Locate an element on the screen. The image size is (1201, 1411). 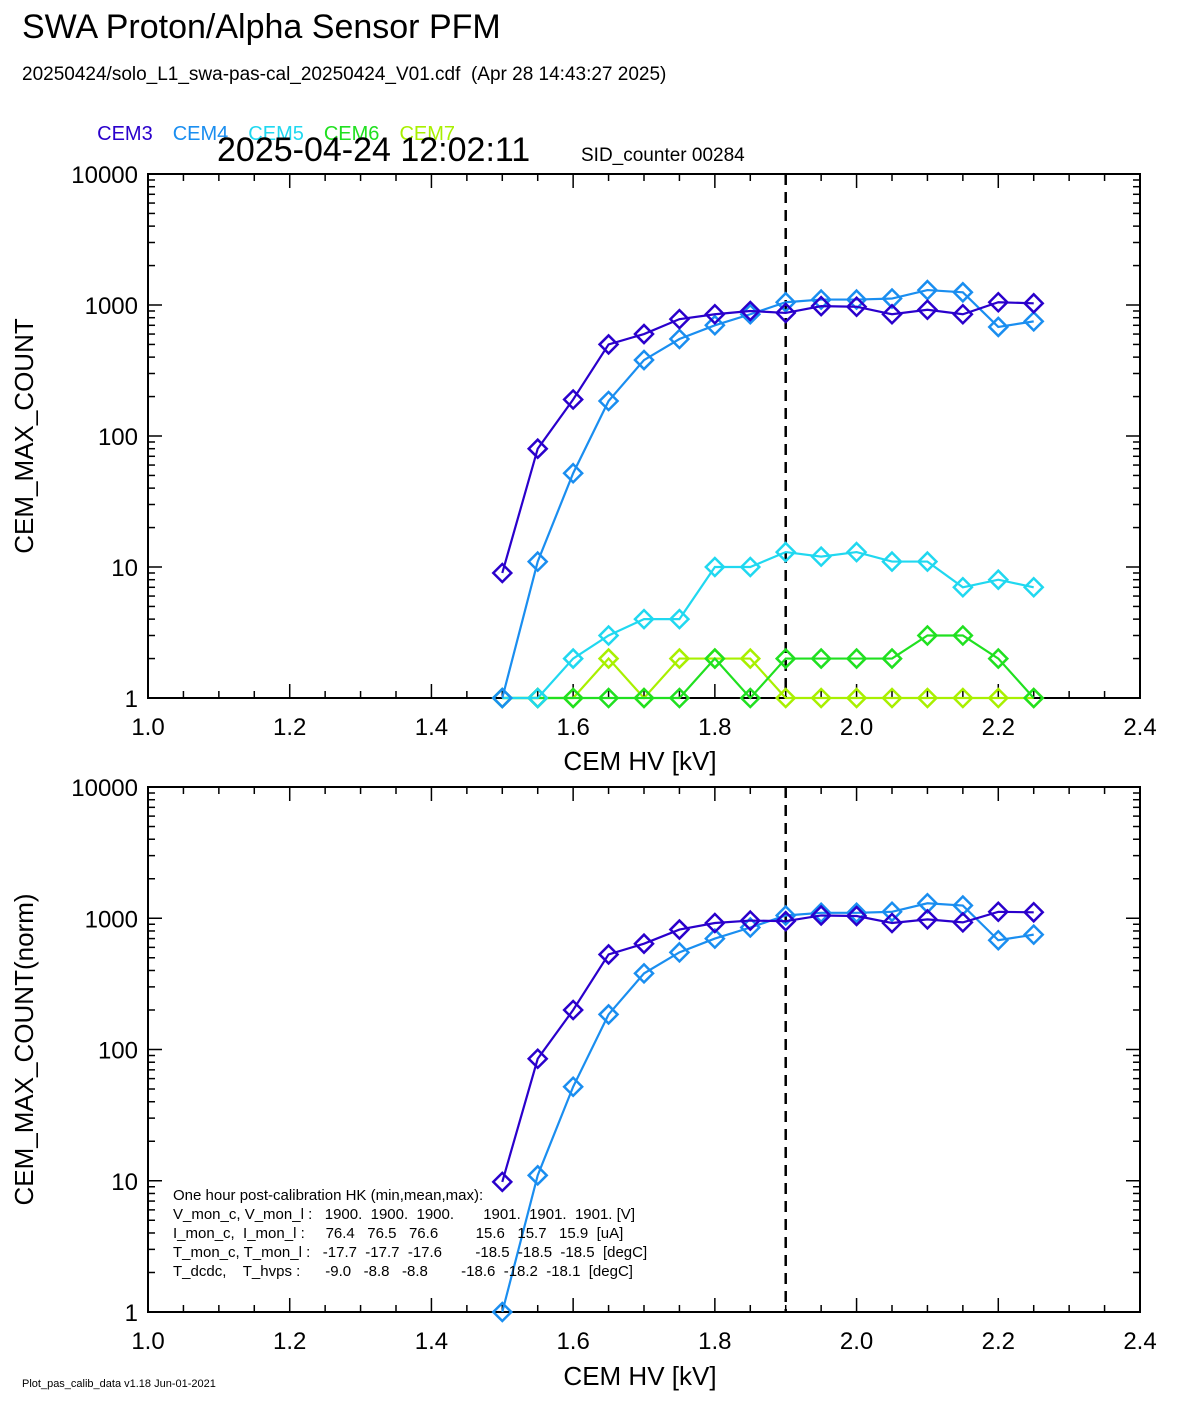
x-tick-label: 2.0 is located at coordinates (856, 727).